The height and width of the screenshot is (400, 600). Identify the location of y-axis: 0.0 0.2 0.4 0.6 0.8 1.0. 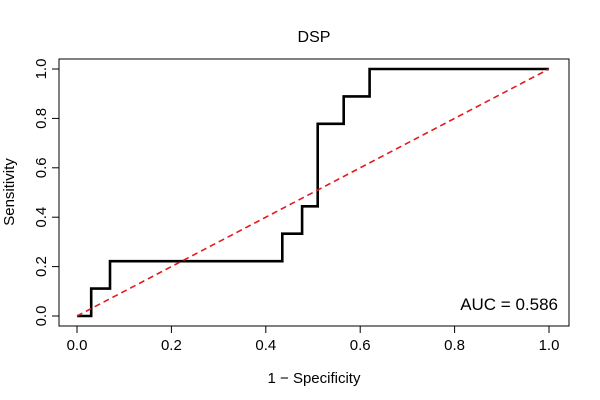
(46, 193).